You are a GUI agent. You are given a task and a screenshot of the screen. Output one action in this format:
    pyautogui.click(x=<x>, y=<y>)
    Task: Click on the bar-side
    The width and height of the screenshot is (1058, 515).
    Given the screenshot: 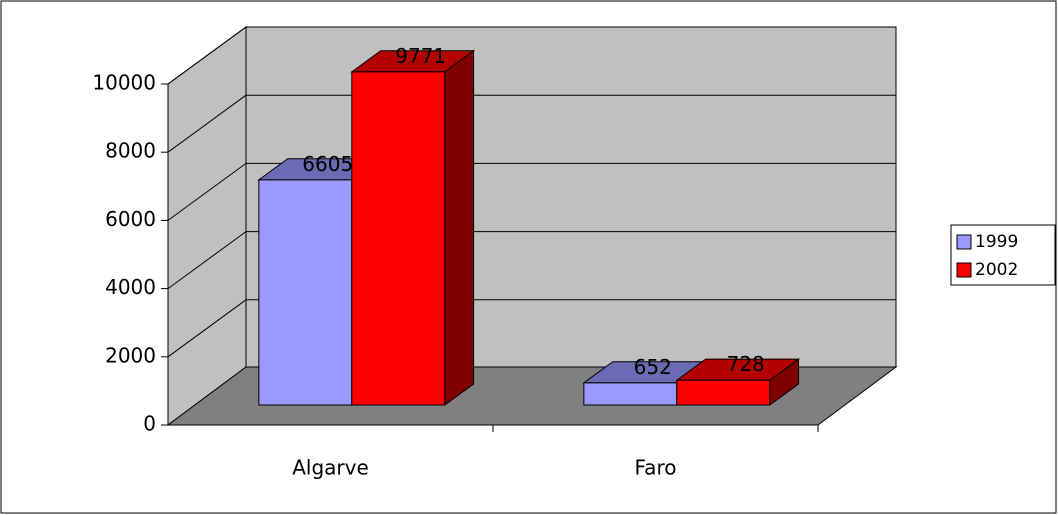 What is the action you would take?
    pyautogui.click(x=459, y=228)
    